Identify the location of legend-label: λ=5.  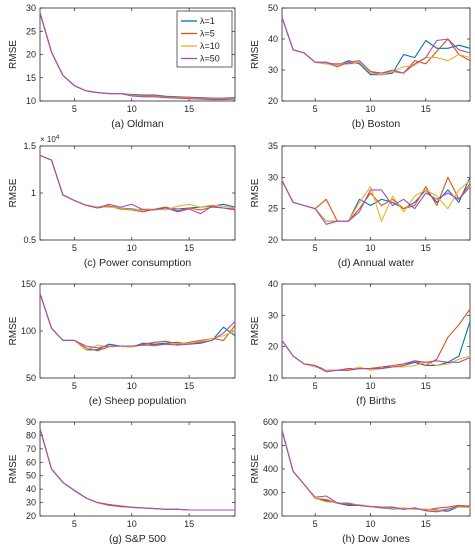
(207, 34).